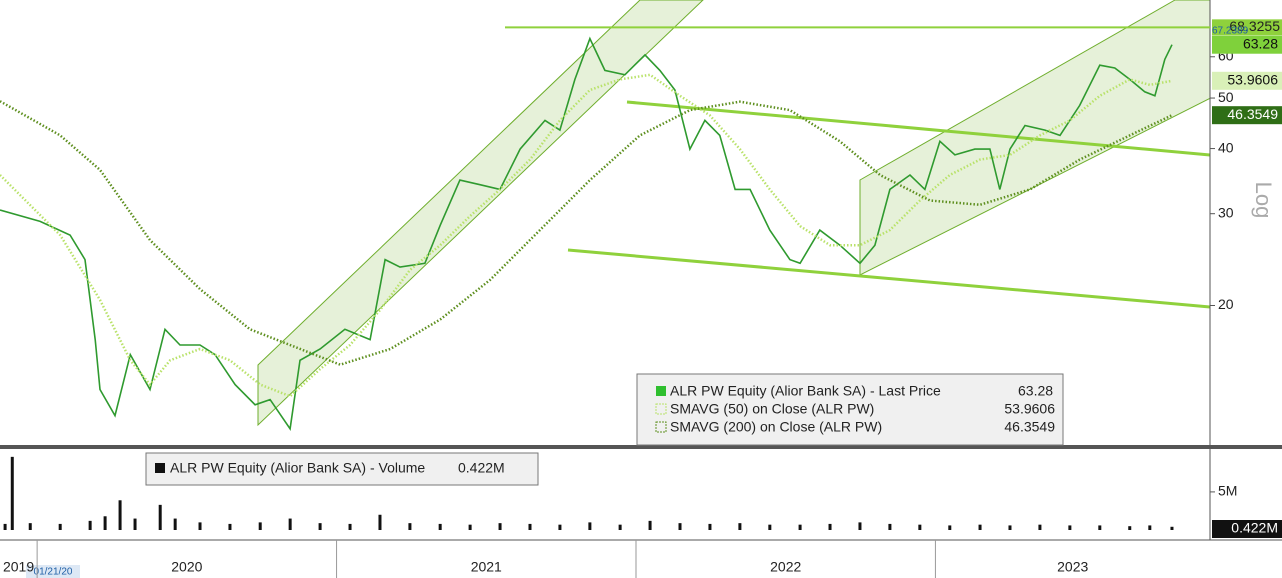 The image size is (1282, 578). Describe the element at coordinates (1263, 200) in the screenshot. I see `axis-label: Log` at that location.